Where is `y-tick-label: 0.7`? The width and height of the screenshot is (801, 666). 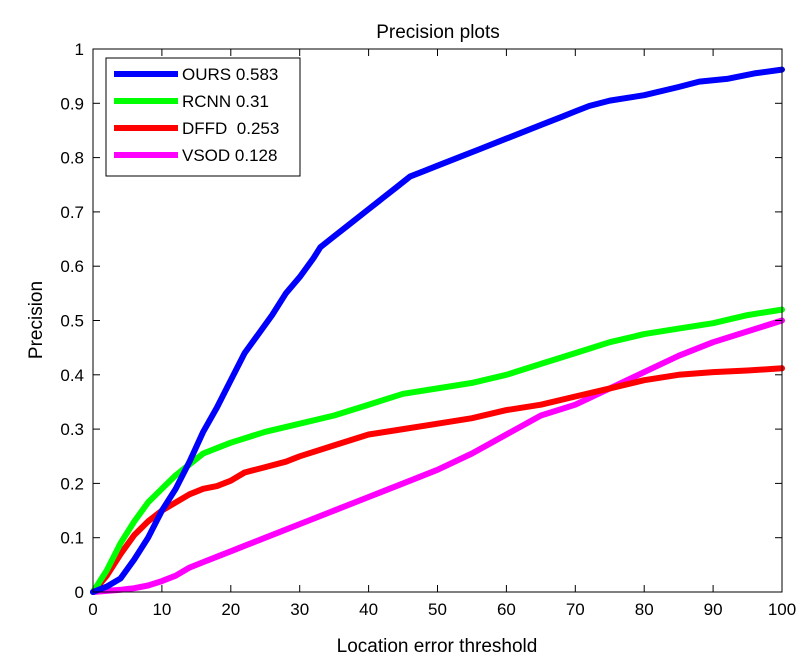 y-tick-label: 0.7 is located at coordinates (72, 212).